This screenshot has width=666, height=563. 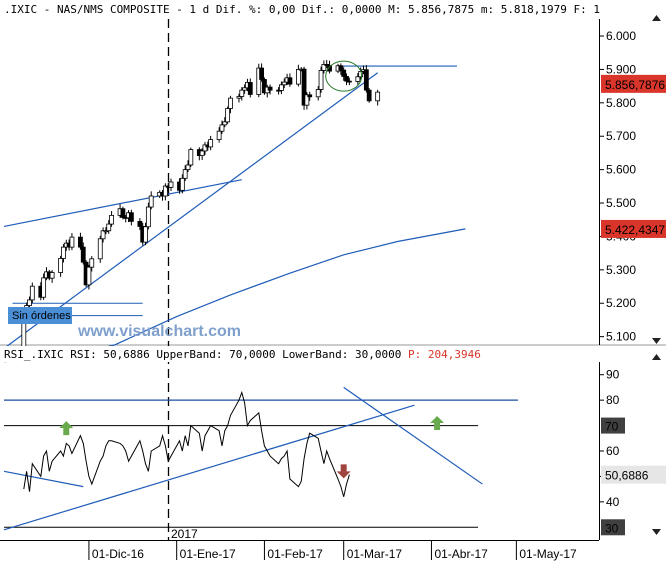 What do you see at coordinates (621, 270) in the screenshot?
I see `price-tick-label: 5.300` at bounding box center [621, 270].